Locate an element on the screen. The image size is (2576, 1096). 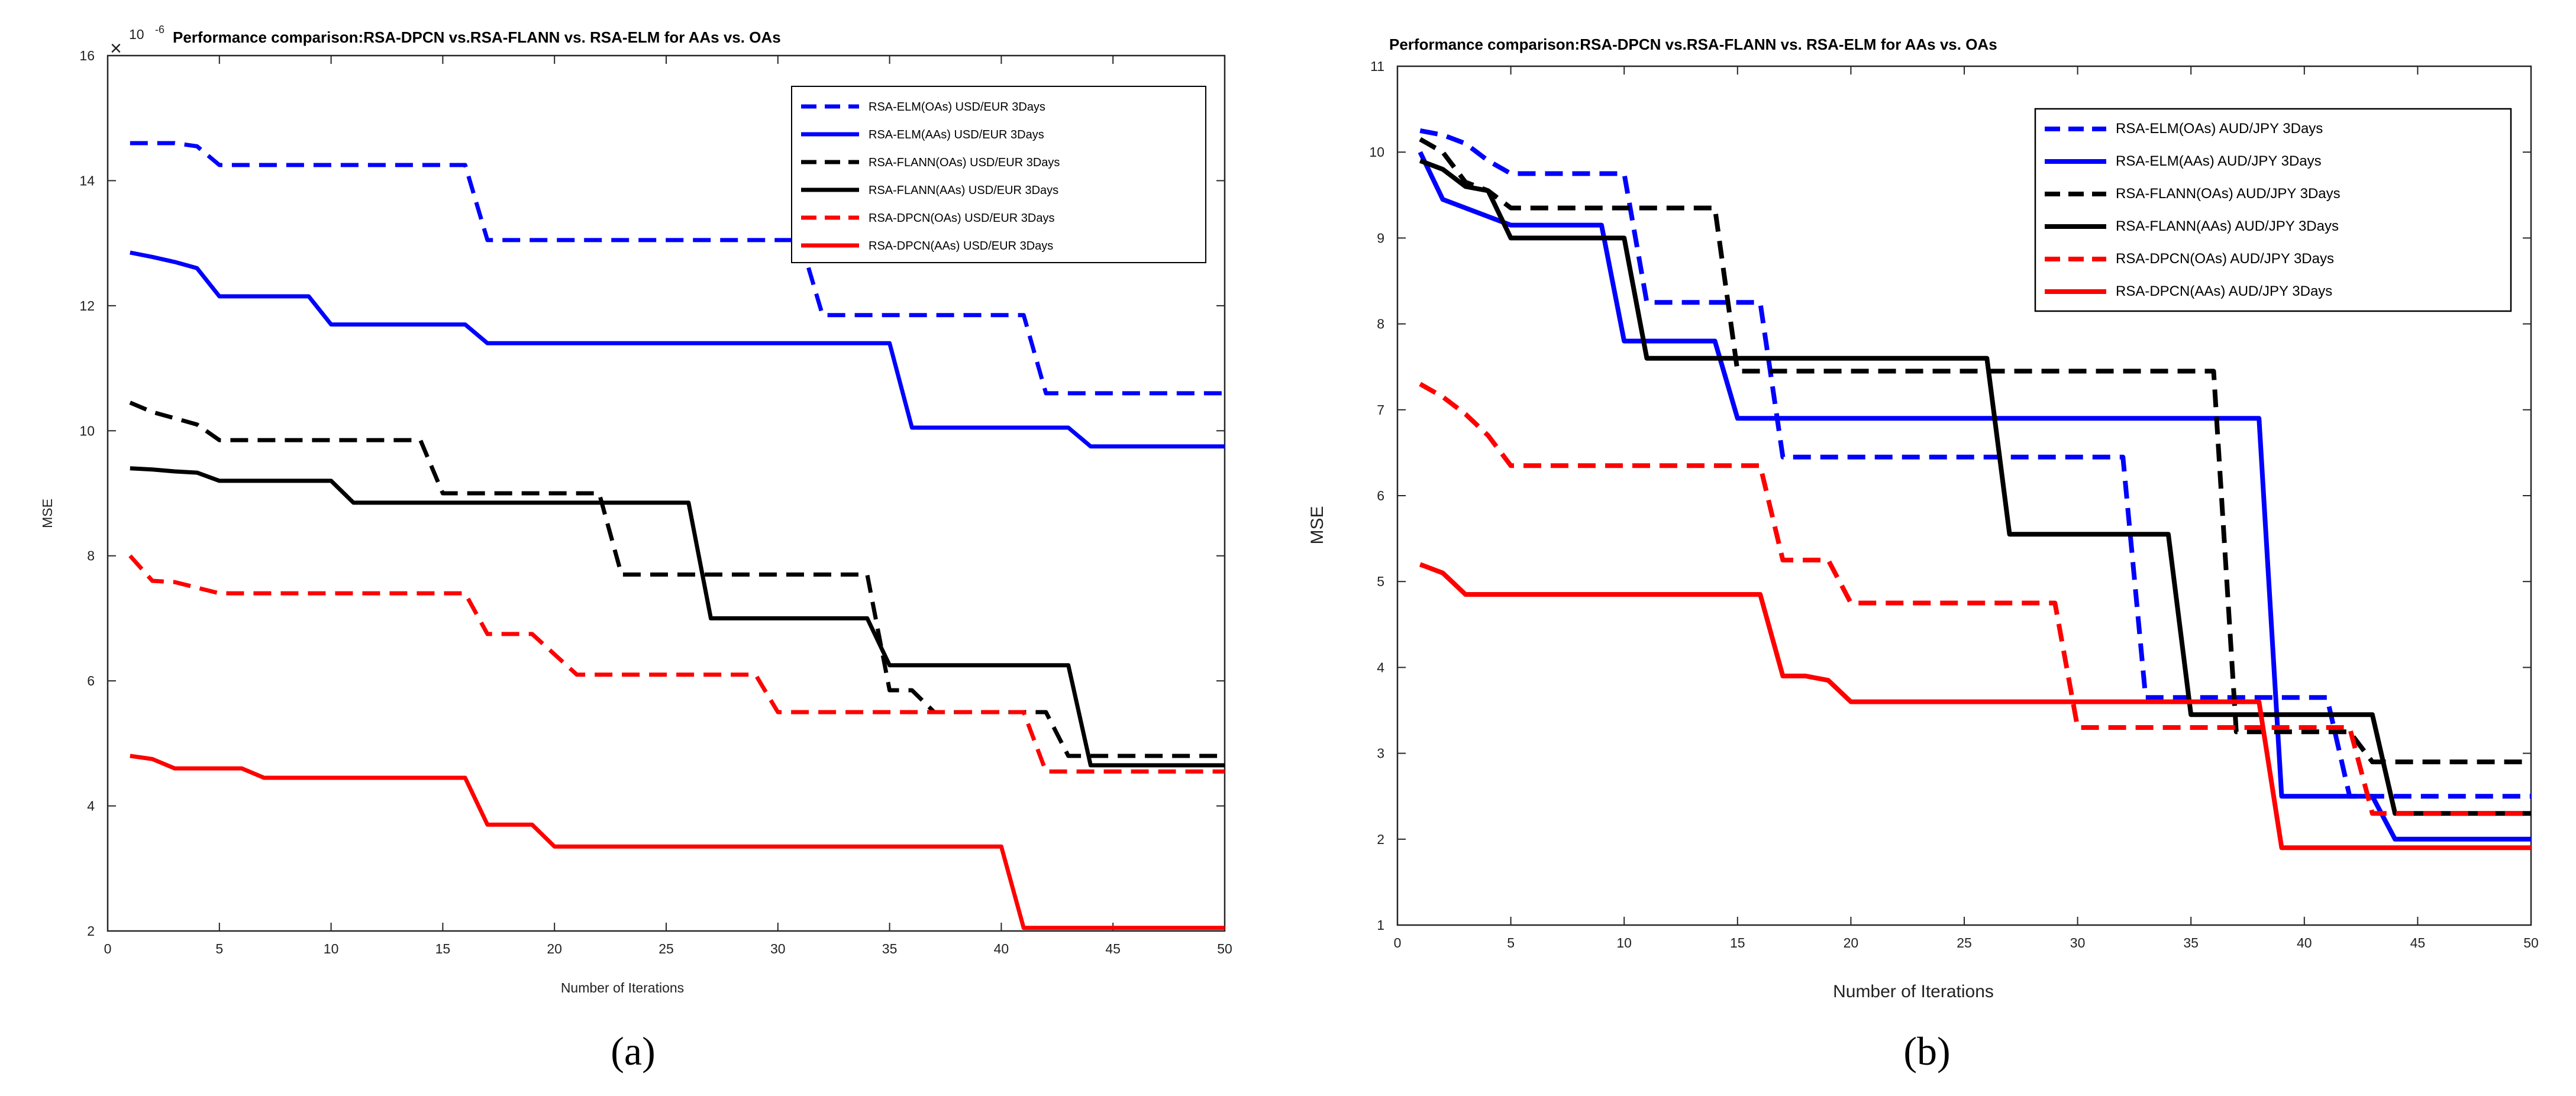
y-tick-label: 5 is located at coordinates (1380, 581).